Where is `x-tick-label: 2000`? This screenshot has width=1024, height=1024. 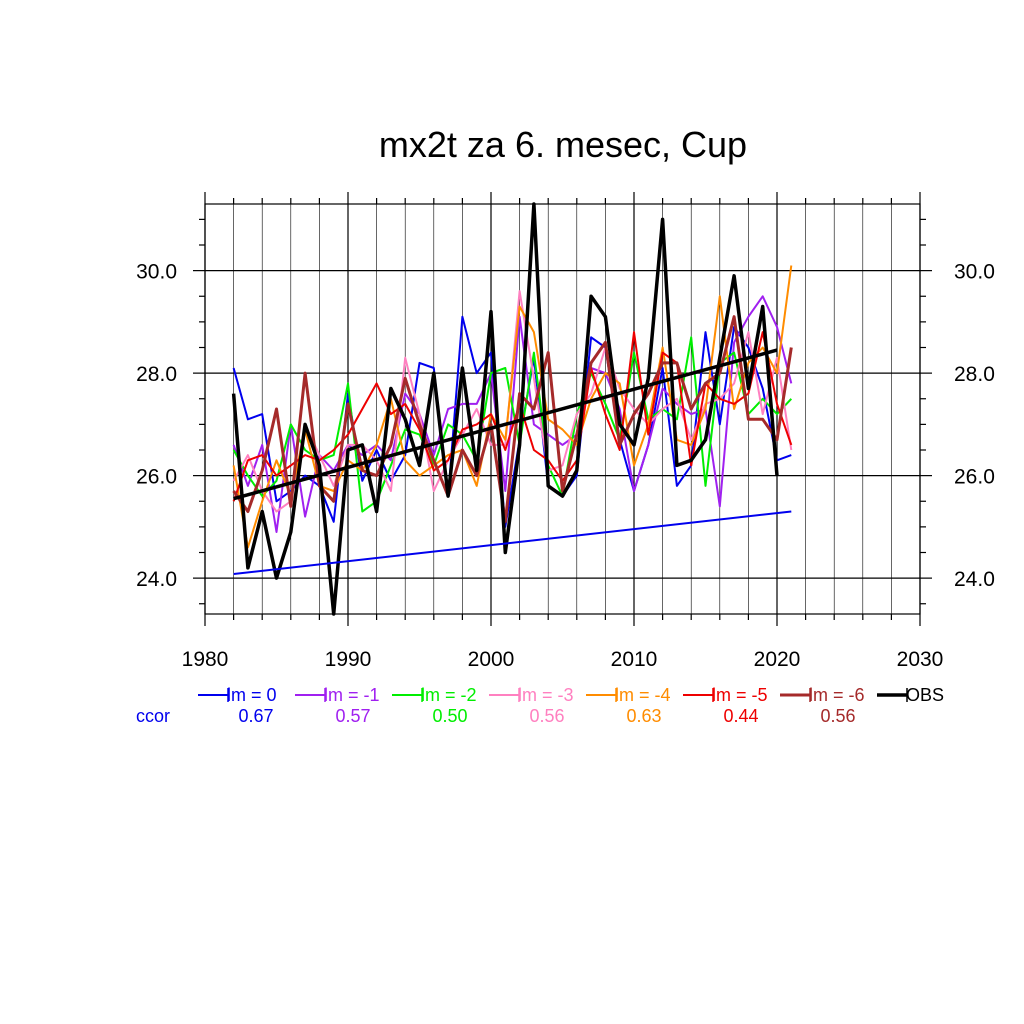 x-tick-label: 2000 is located at coordinates (491, 659).